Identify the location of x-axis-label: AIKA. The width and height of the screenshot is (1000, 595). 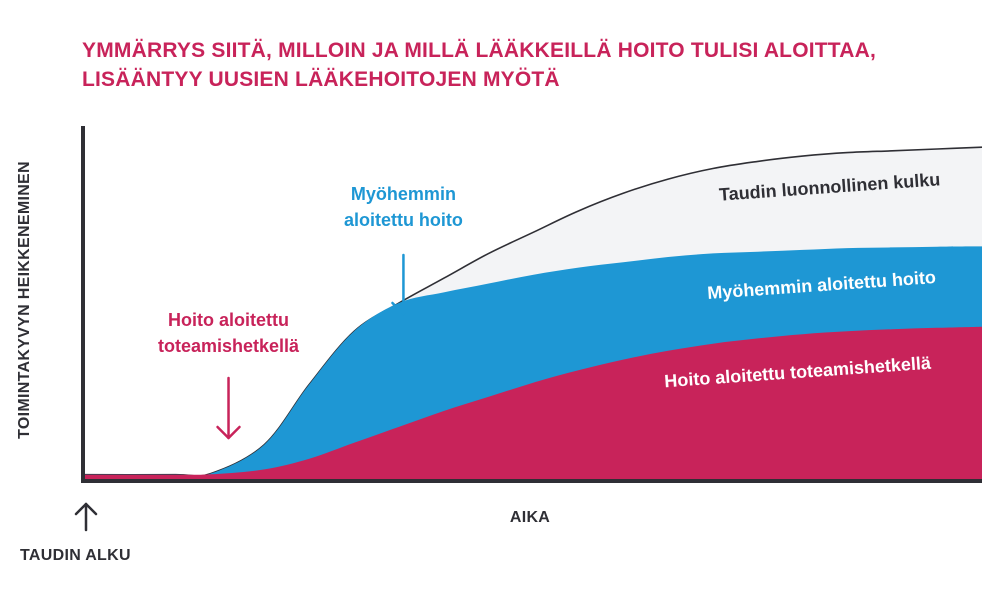
(530, 517).